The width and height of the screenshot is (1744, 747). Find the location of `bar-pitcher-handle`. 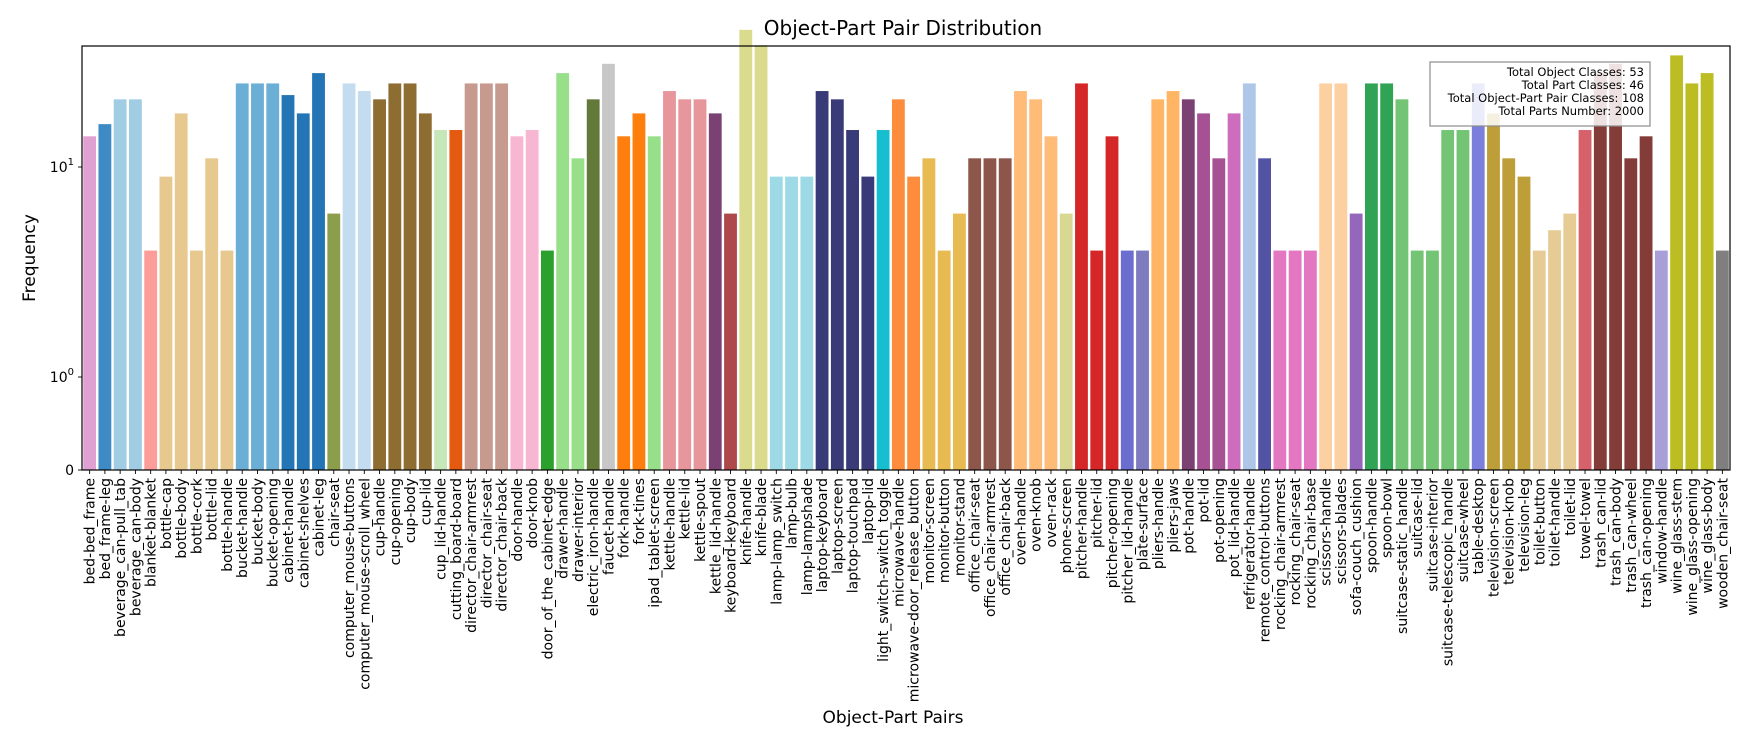

bar-pitcher-handle is located at coordinates (1081, 277).